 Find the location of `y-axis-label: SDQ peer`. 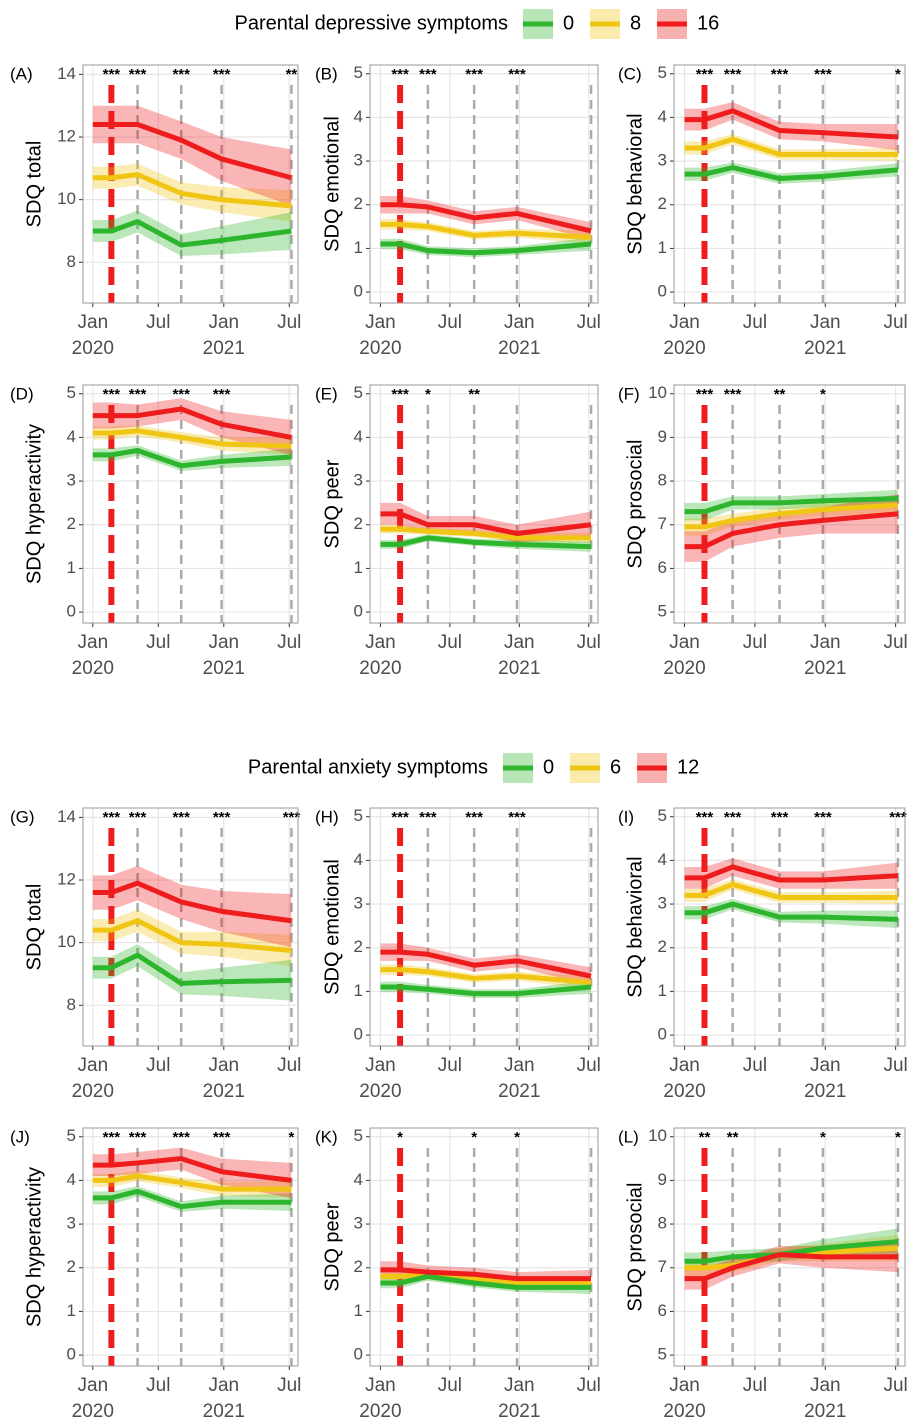

y-axis-label: SDQ peer is located at coordinates (332, 1246).